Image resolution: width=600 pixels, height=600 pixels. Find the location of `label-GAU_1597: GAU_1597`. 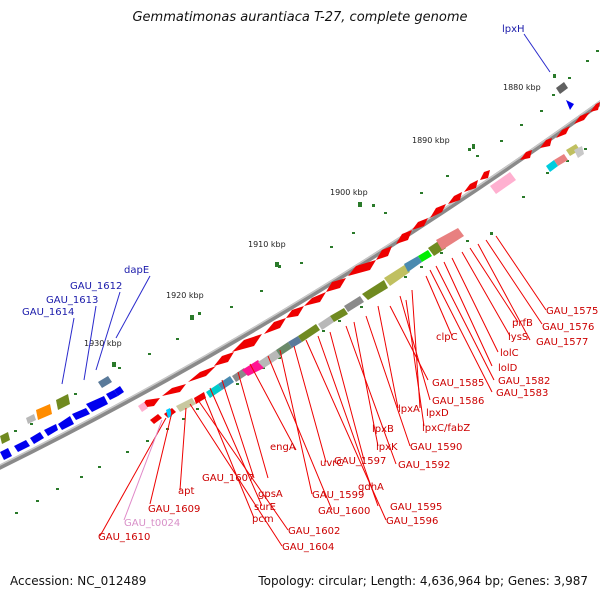

label-GAU_1597: GAU_1597 is located at coordinates (360, 461).